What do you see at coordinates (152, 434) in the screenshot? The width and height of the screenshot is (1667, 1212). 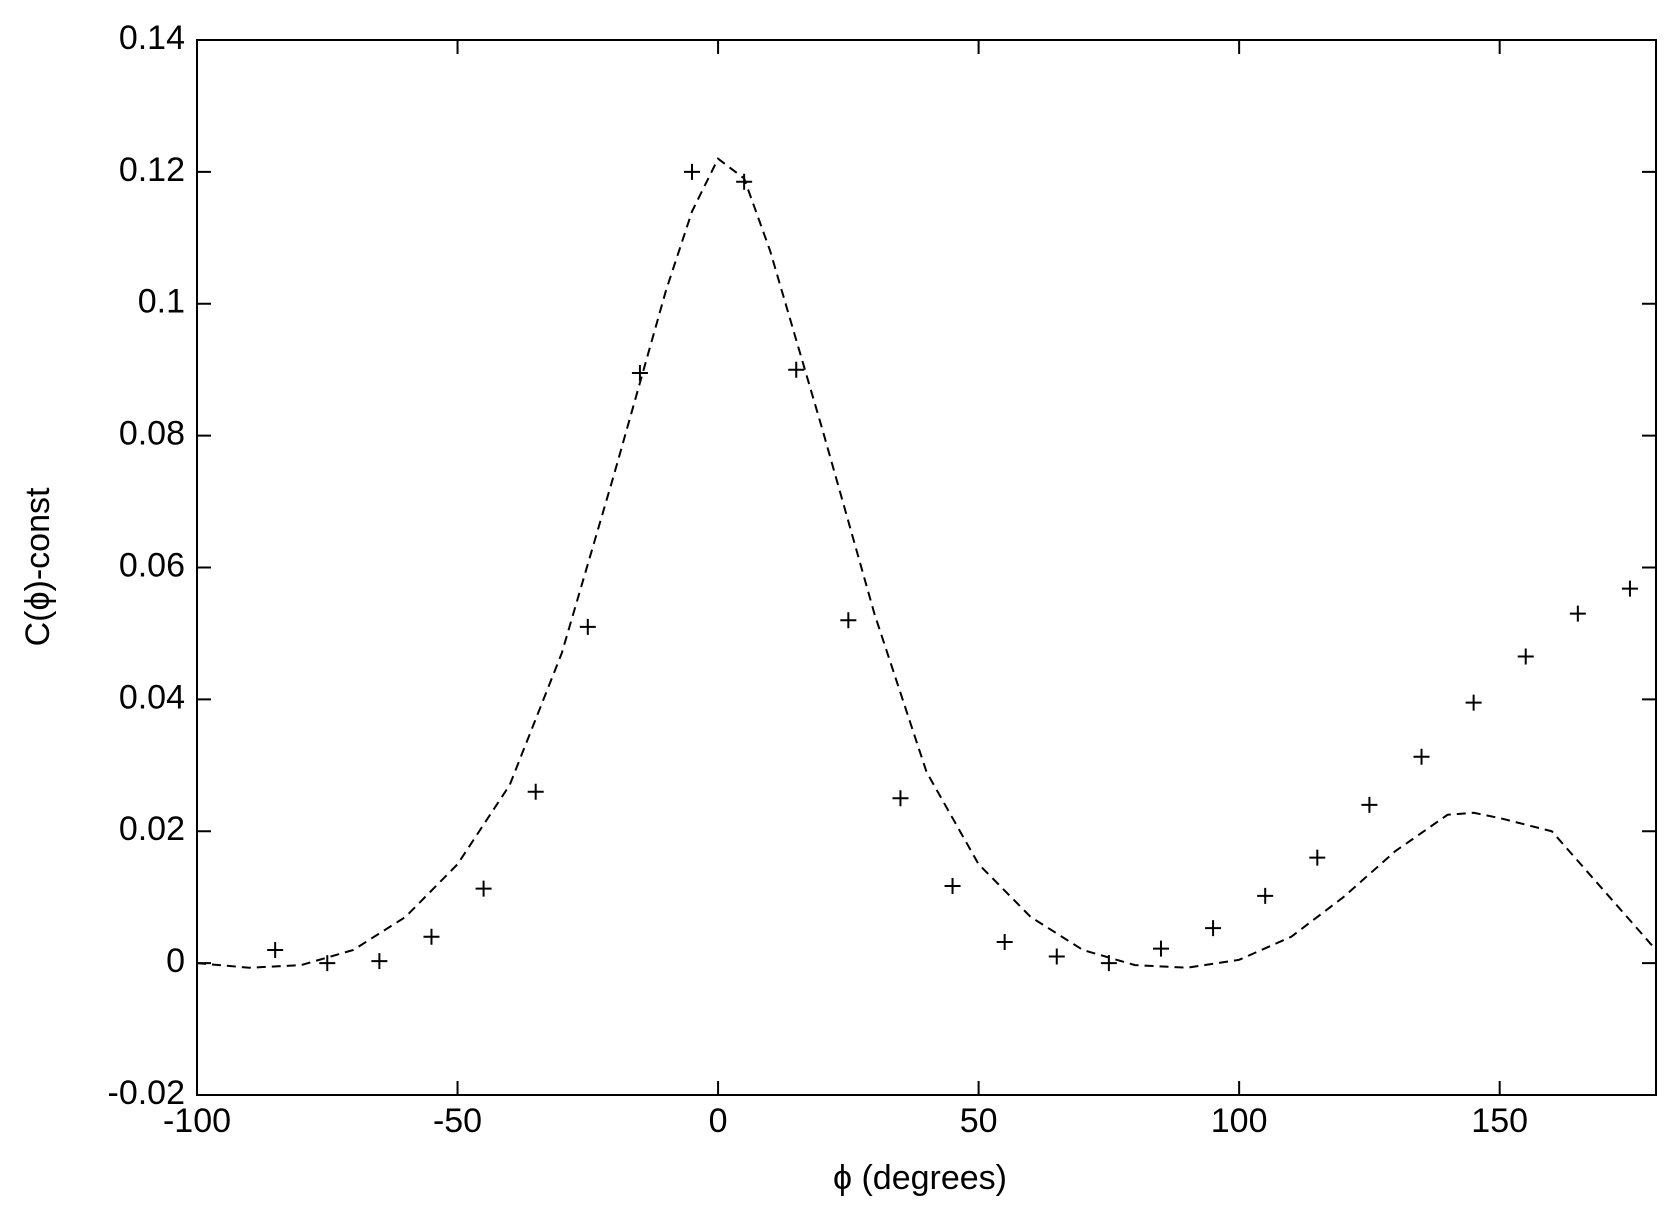 I see `y-tick-label: 0.08` at bounding box center [152, 434].